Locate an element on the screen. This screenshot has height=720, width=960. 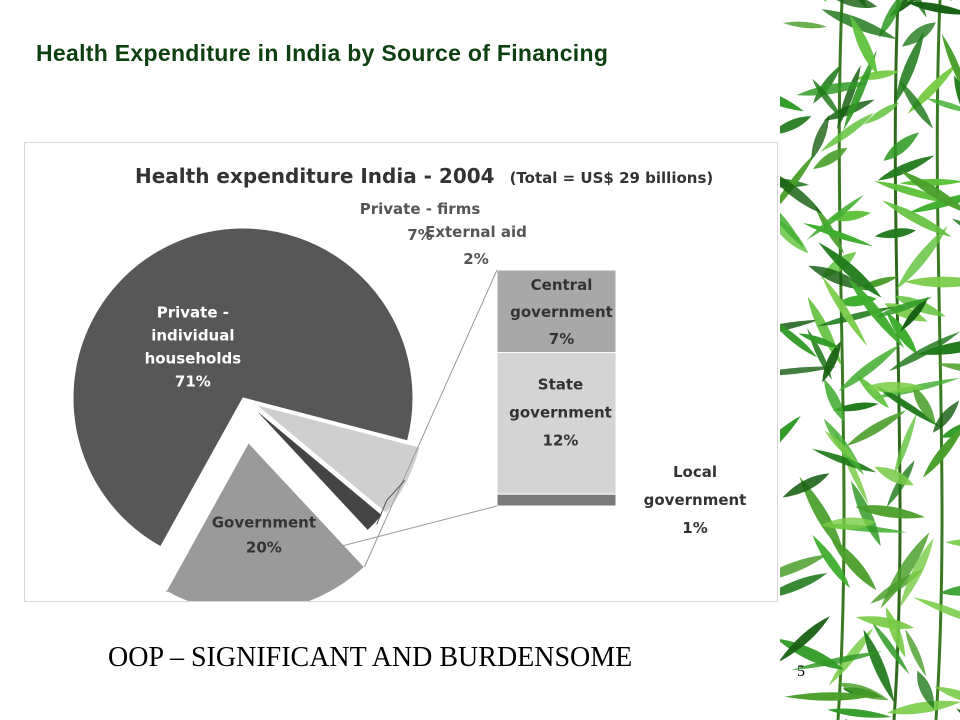
chart-title-note: (Total = US$ 29 billions) is located at coordinates (612, 178).